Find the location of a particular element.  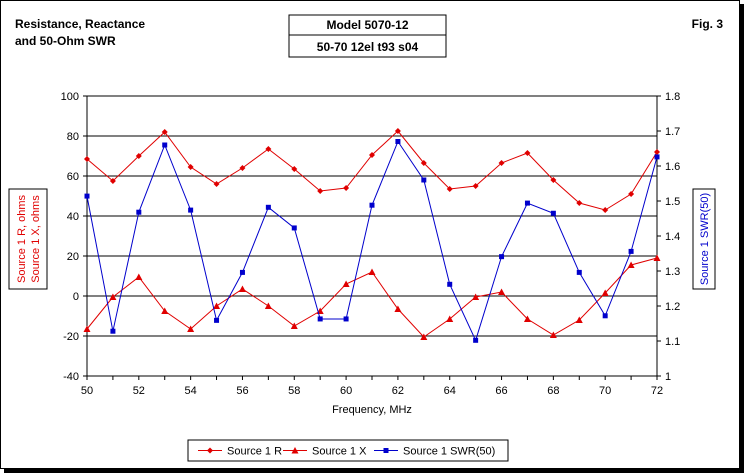

legend: Source 1 R Source 1 X Source 1 SWR(50) is located at coordinates (348, 450).